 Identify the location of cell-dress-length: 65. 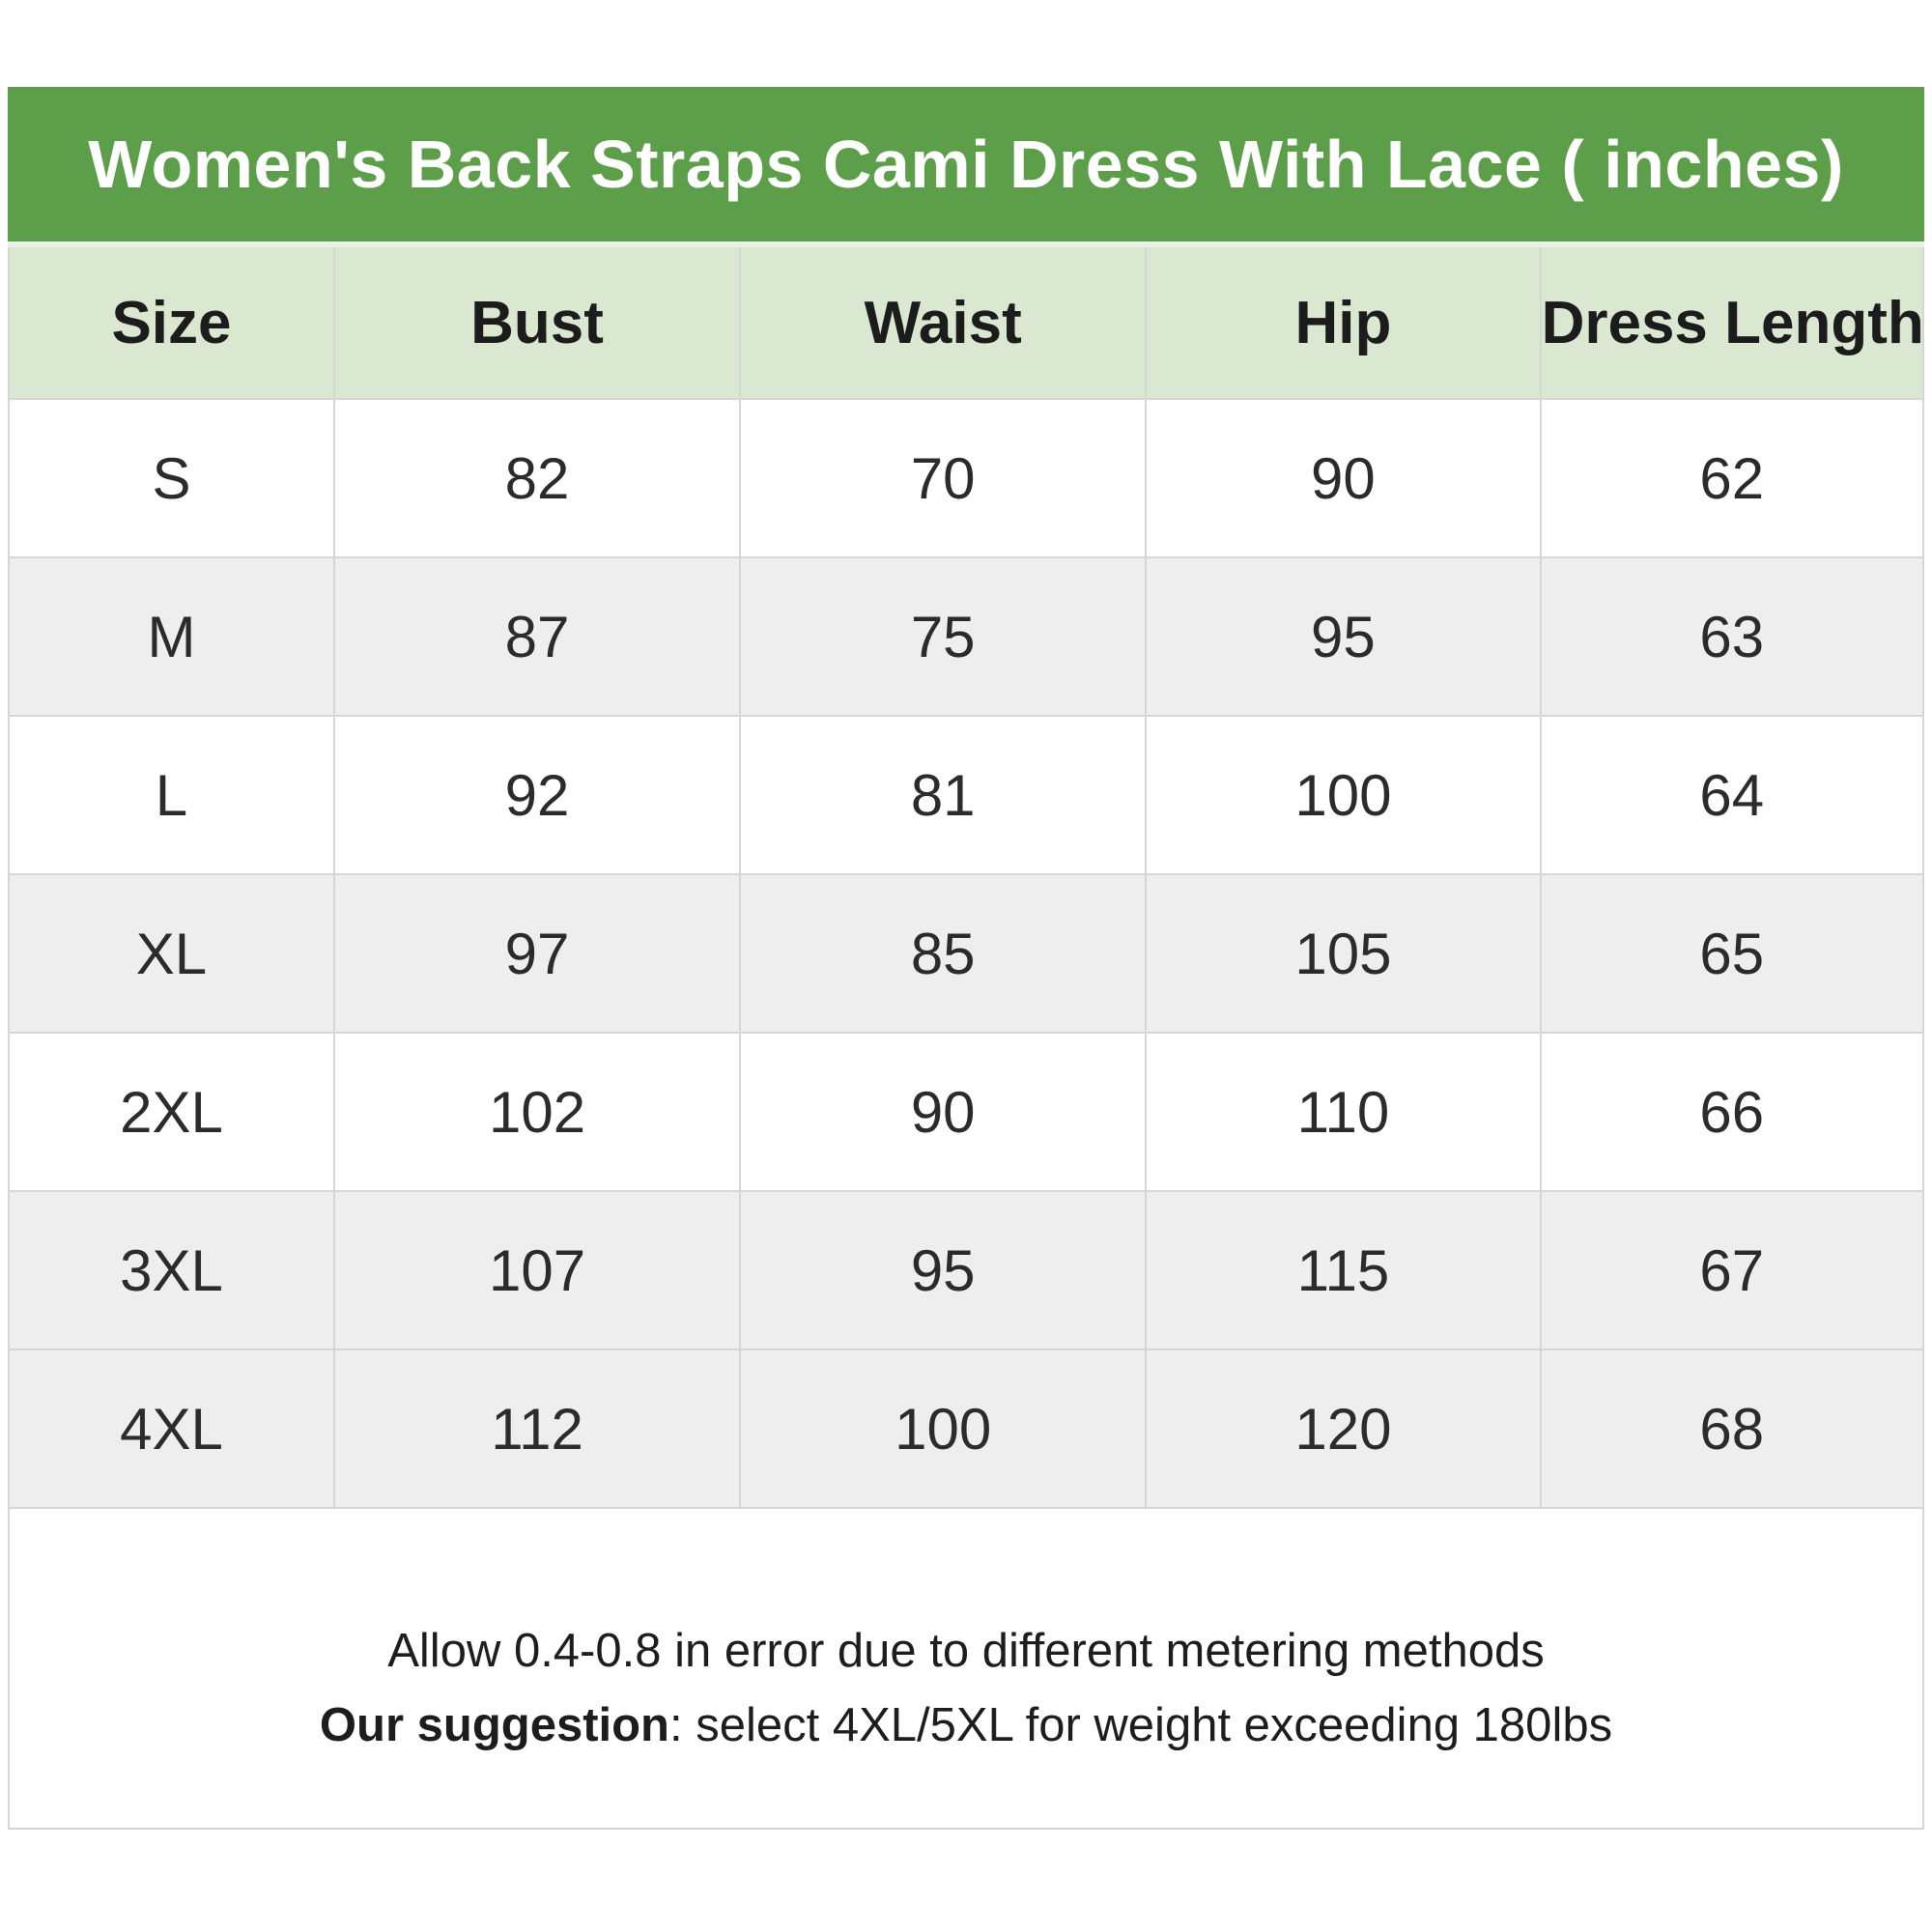
(1732, 953).